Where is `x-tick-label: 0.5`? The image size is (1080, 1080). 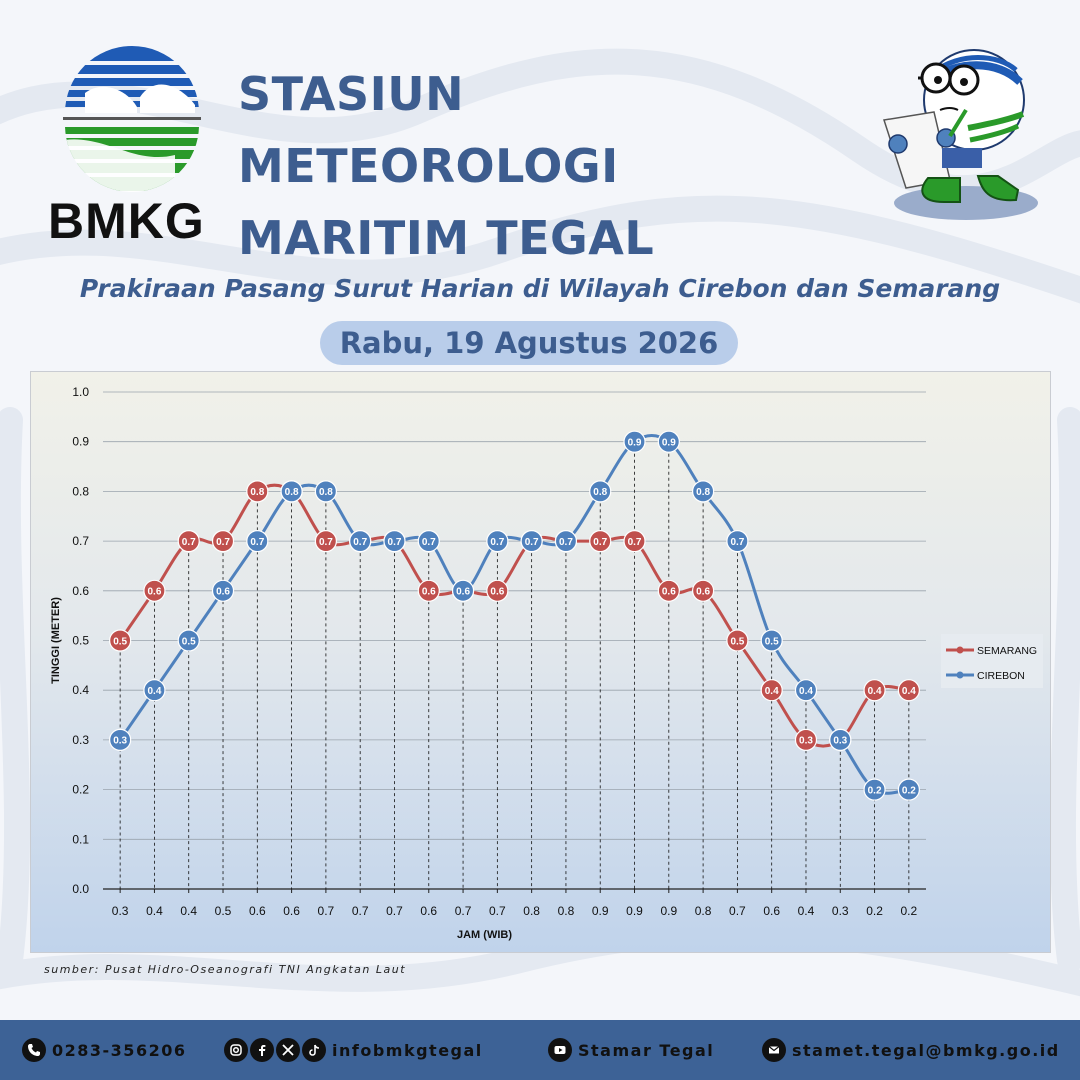 x-tick-label: 0.5 is located at coordinates (223, 911).